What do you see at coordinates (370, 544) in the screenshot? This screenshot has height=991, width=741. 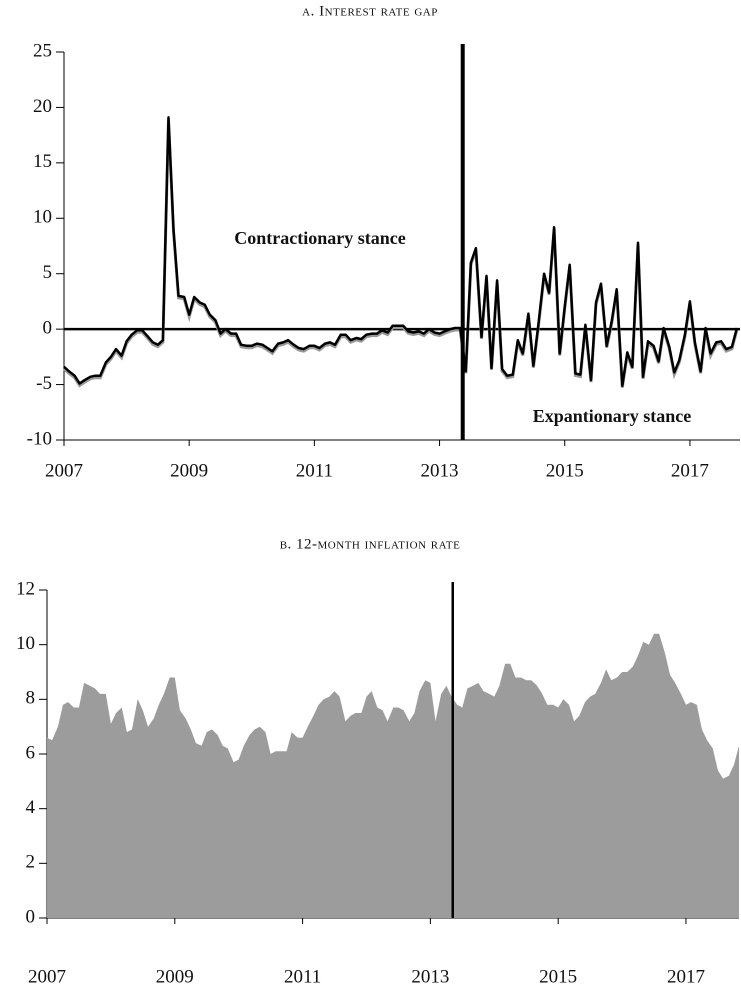 I see `chart-title: b. 12-month inflation rate` at bounding box center [370, 544].